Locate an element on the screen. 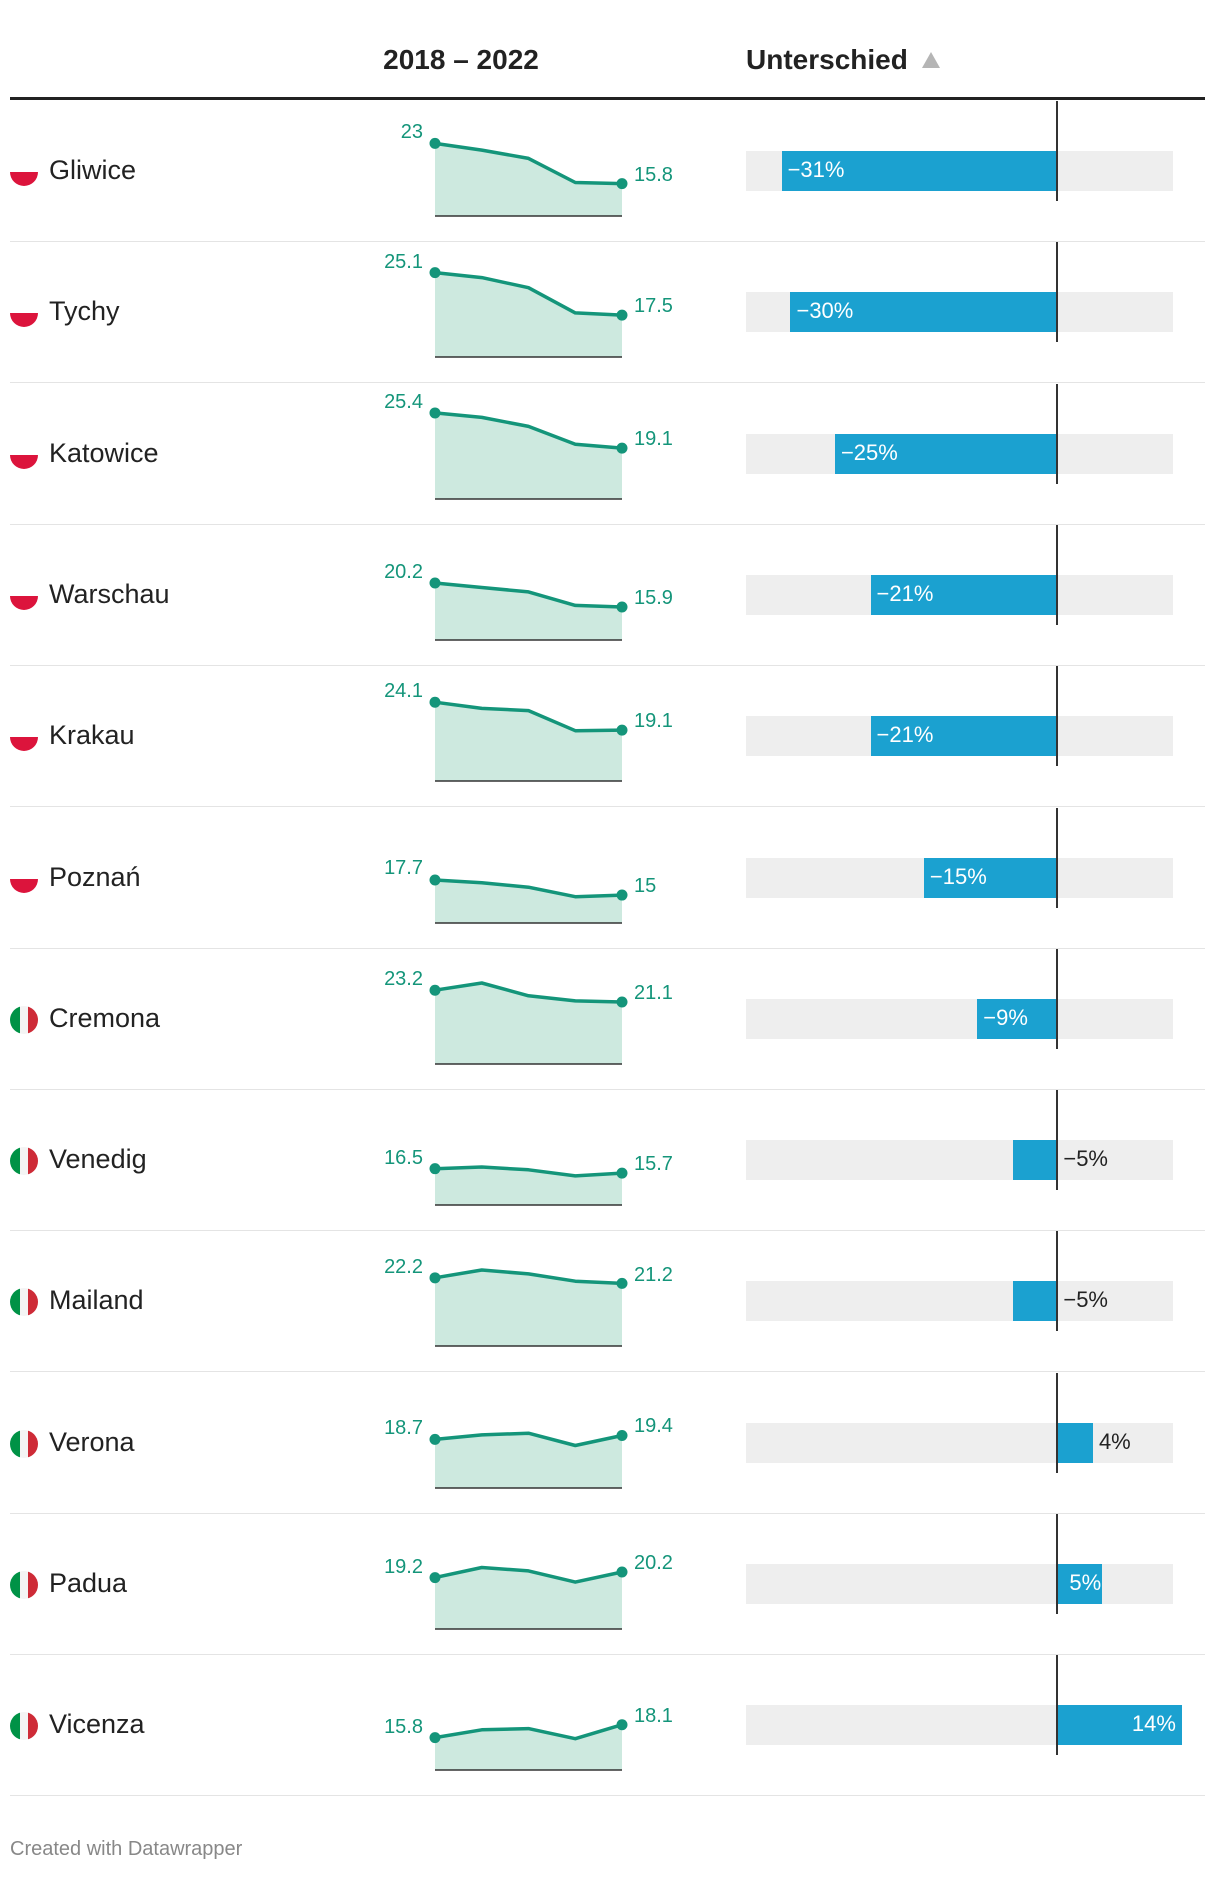 The height and width of the screenshot is (1880, 1220). sparkline-start-label: 16.5 is located at coordinates (403, 1157).